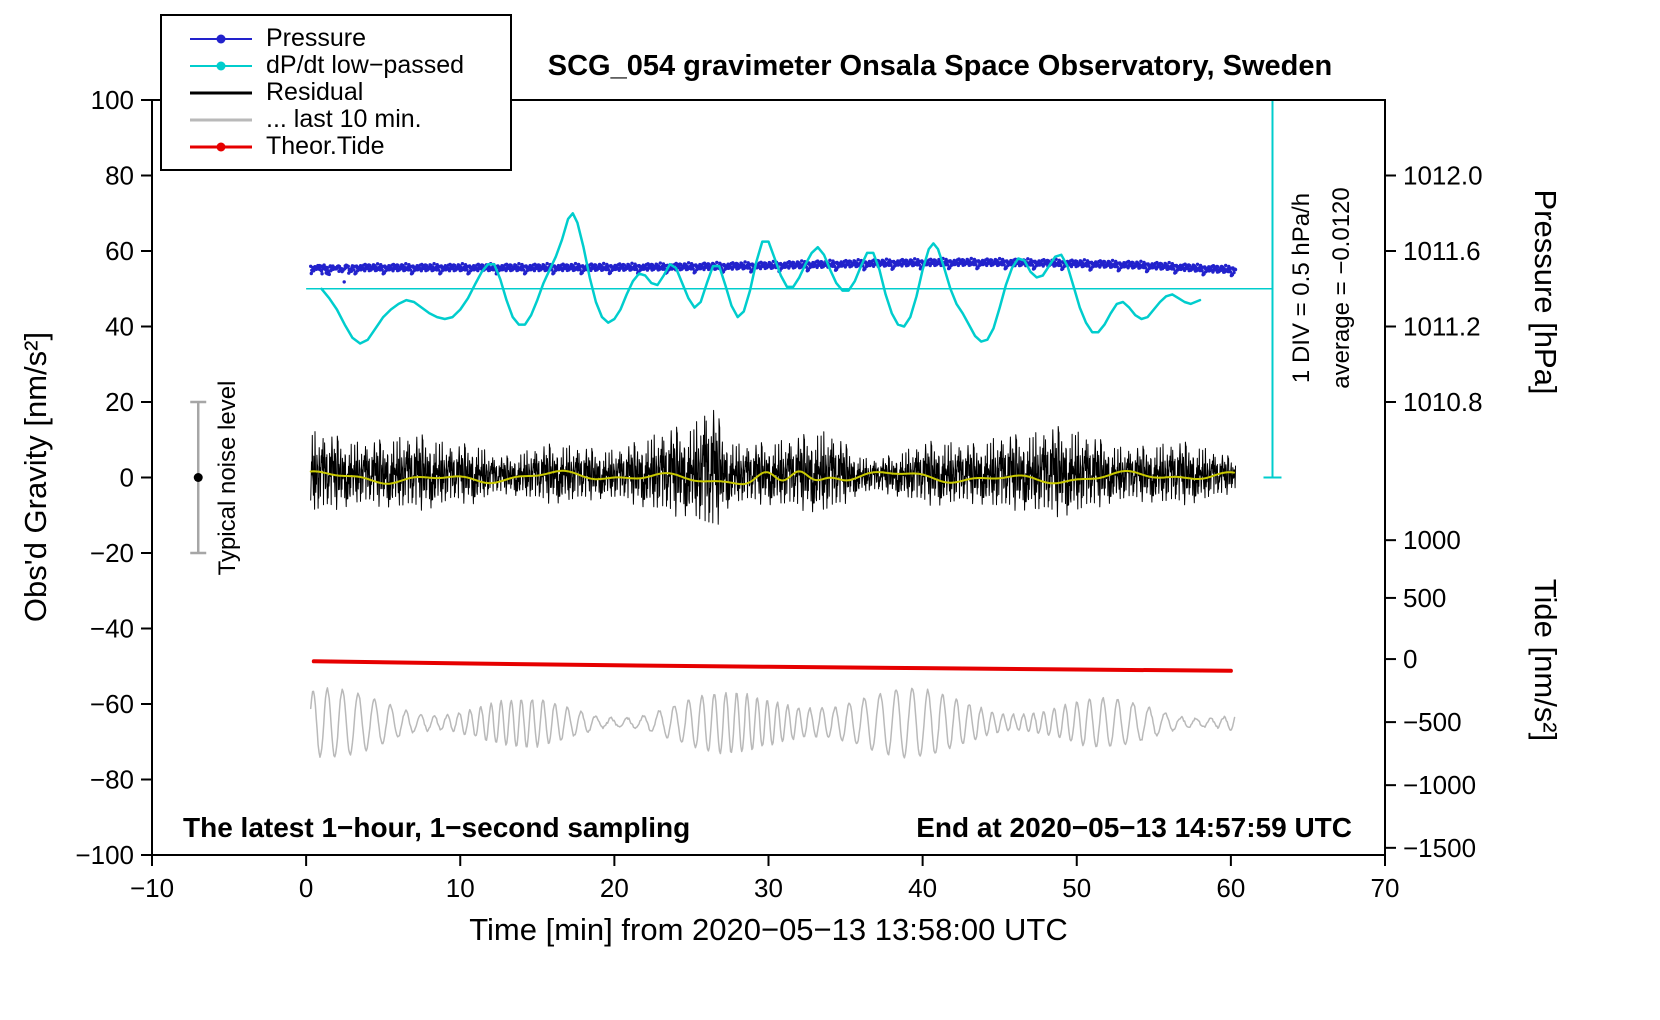 The height and width of the screenshot is (1020, 1660). I want to click on average-label: average = −0.0120, so click(1341, 288).